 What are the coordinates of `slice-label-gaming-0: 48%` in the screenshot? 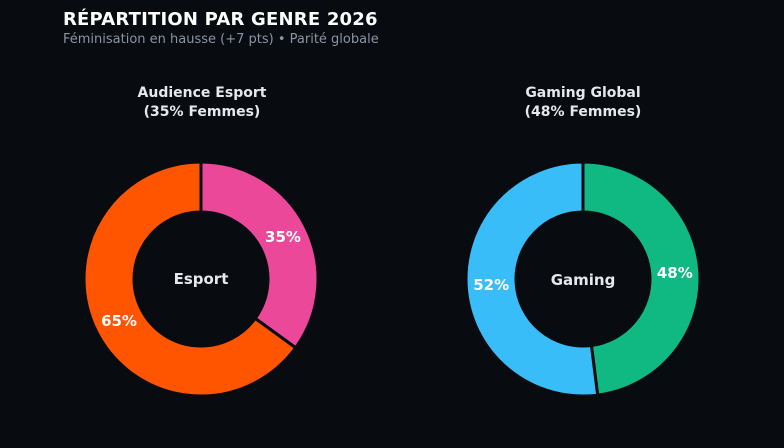 It's located at (675, 273).